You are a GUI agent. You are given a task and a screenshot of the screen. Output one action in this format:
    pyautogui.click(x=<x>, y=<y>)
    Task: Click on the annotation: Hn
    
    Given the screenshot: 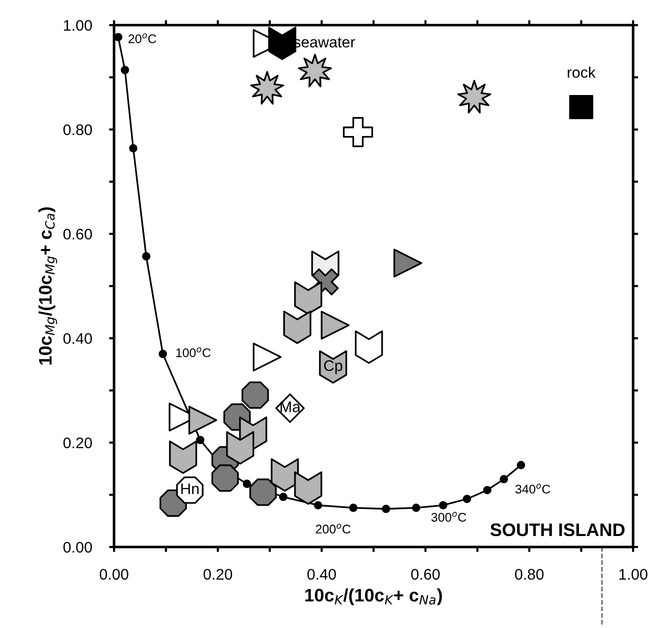 What is the action you would take?
    pyautogui.click(x=190, y=489)
    